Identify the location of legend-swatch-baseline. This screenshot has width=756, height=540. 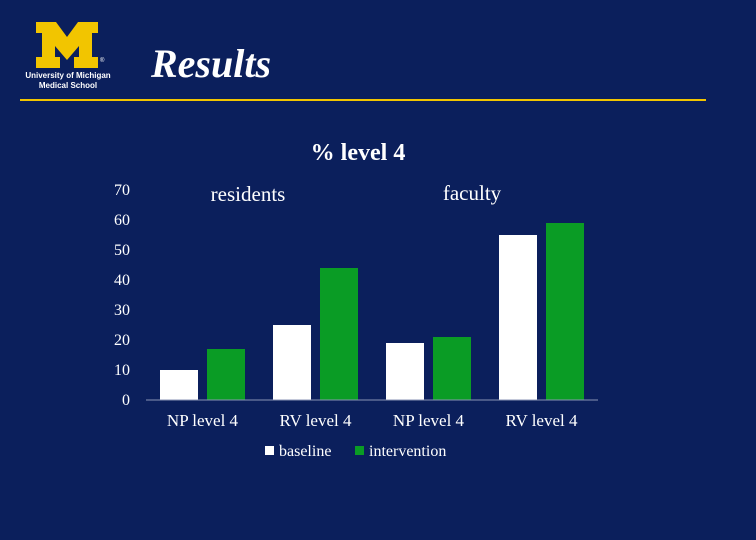
(269, 450).